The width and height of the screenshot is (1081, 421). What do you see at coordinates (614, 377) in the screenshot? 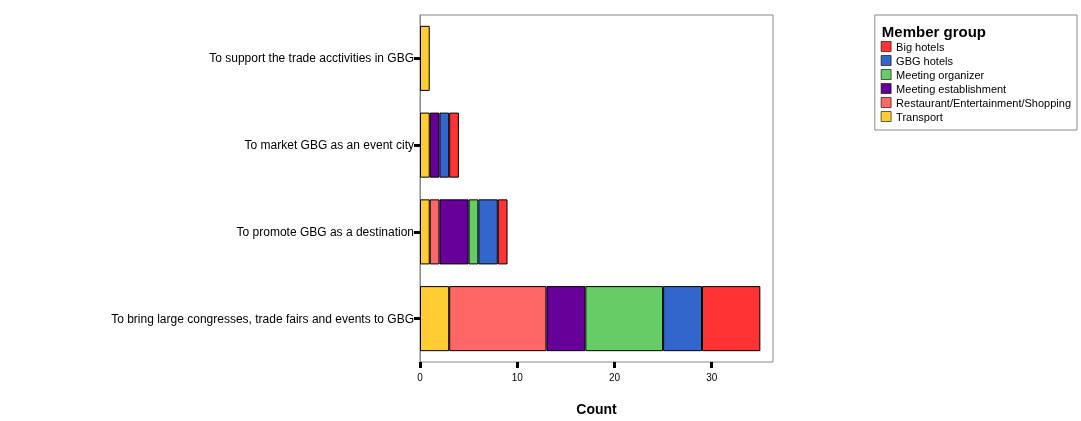
I see `x-tick-label: 20` at bounding box center [614, 377].